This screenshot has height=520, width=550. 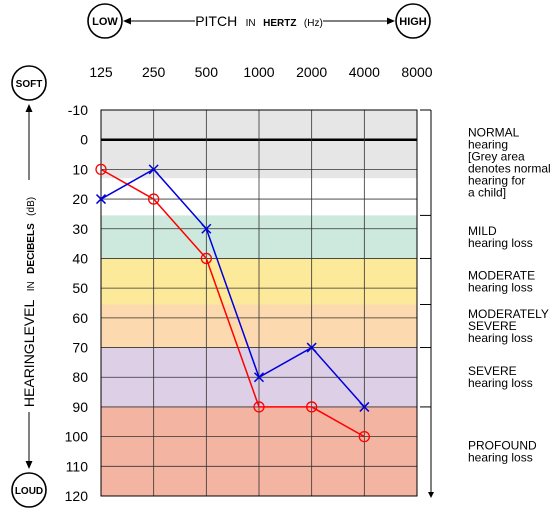 I want to click on x-tick-label: 1000, so click(x=258, y=72).